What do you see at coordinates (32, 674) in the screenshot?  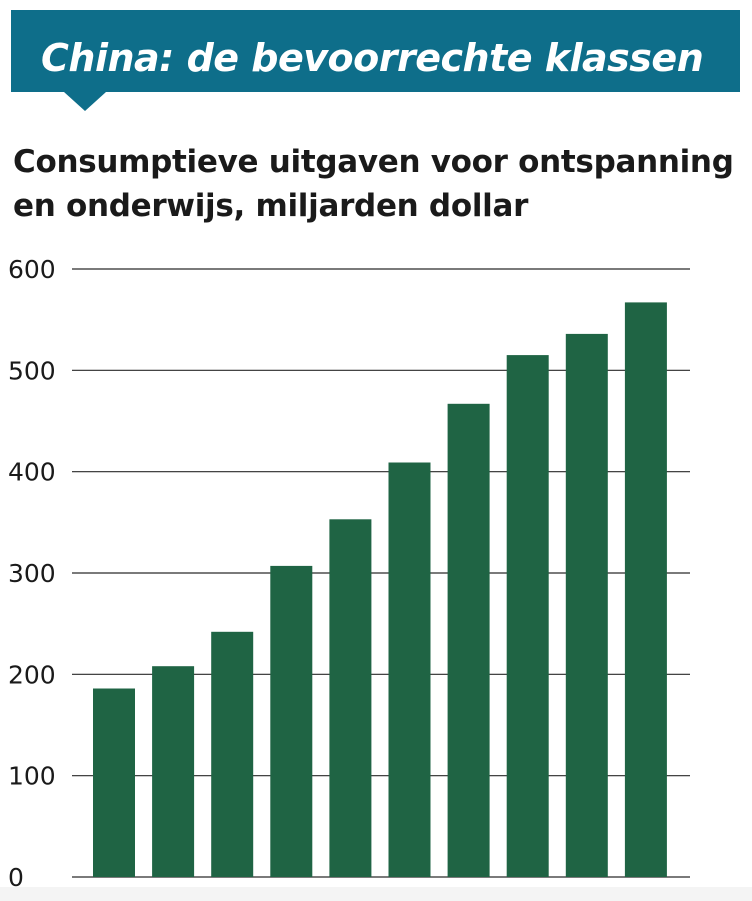 I see `y-tick-label: 200` at bounding box center [32, 674].